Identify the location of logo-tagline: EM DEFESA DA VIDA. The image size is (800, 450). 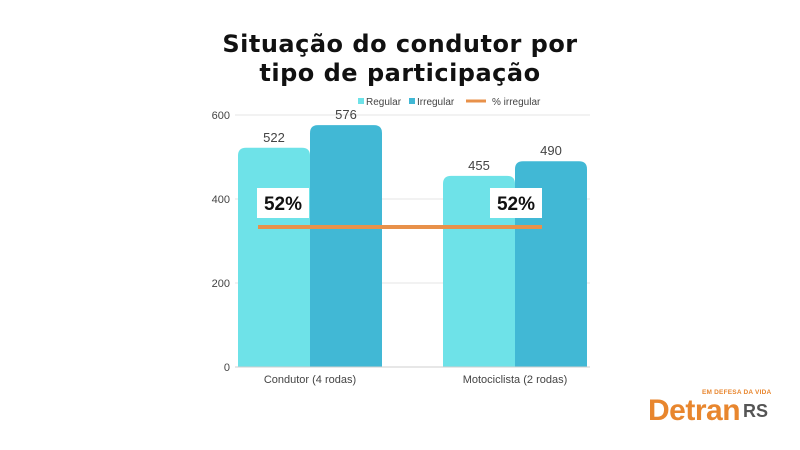
(737, 392).